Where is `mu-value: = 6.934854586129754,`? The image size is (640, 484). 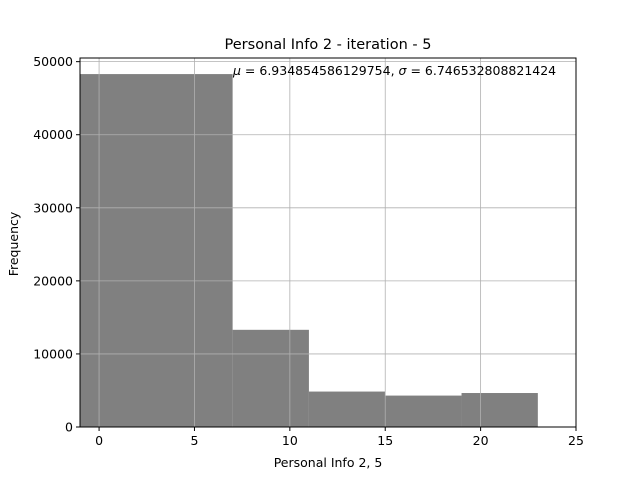
mu-value: = 6.934854586129754, is located at coordinates (320, 70).